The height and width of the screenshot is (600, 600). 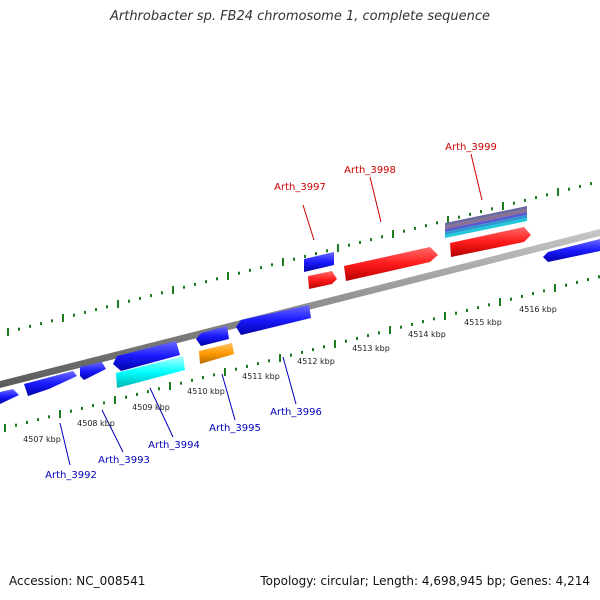 What do you see at coordinates (151, 407) in the screenshot?
I see `scale-label-4509: 4509 kbp` at bounding box center [151, 407].